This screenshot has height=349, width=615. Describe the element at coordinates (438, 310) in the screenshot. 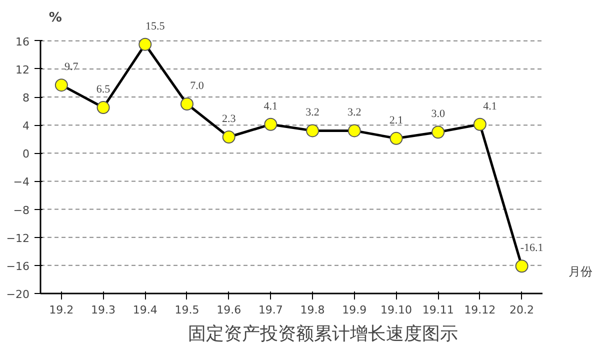

I see `x-tick-label: 19.11` at that location.